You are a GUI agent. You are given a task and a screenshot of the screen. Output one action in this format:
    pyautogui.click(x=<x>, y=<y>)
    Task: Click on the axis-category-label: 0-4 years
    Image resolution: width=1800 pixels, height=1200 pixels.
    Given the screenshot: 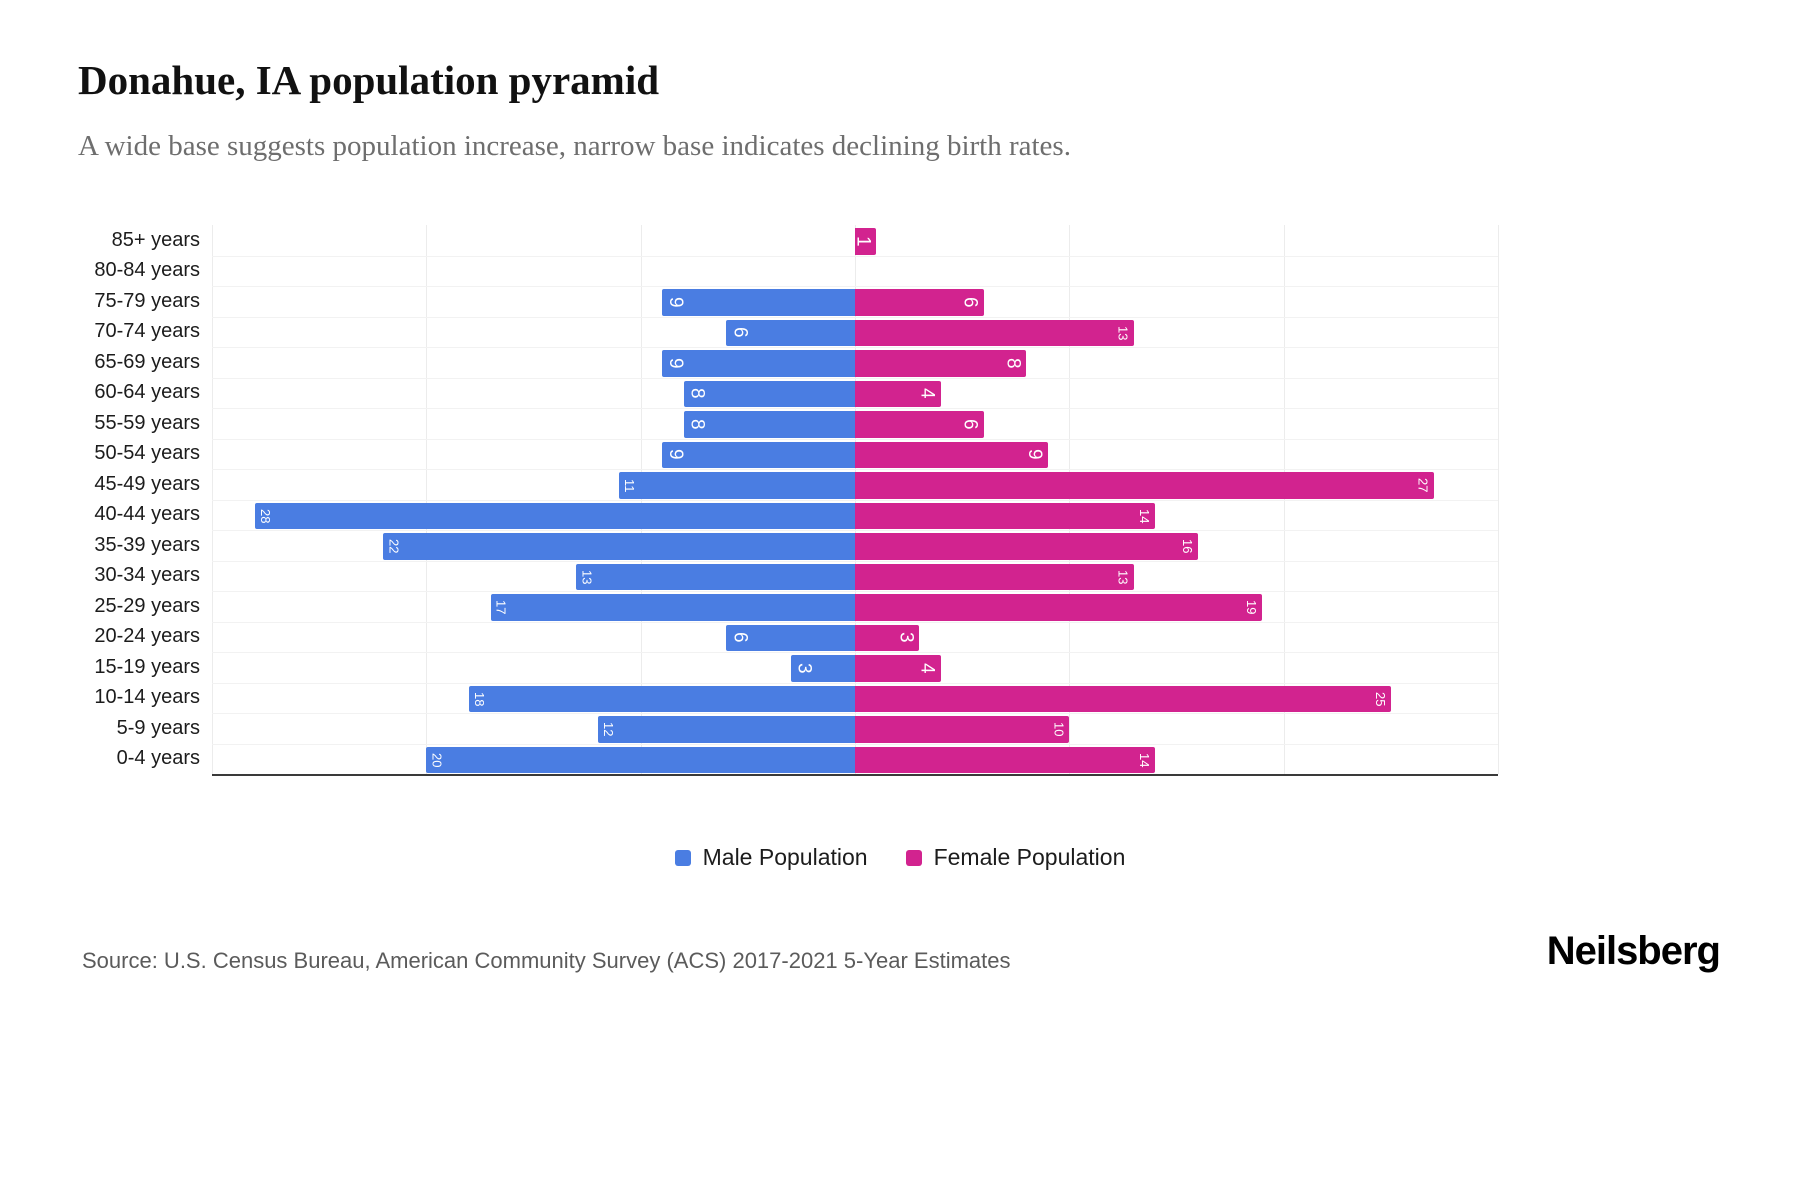 What is the action you would take?
    pyautogui.click(x=158, y=758)
    